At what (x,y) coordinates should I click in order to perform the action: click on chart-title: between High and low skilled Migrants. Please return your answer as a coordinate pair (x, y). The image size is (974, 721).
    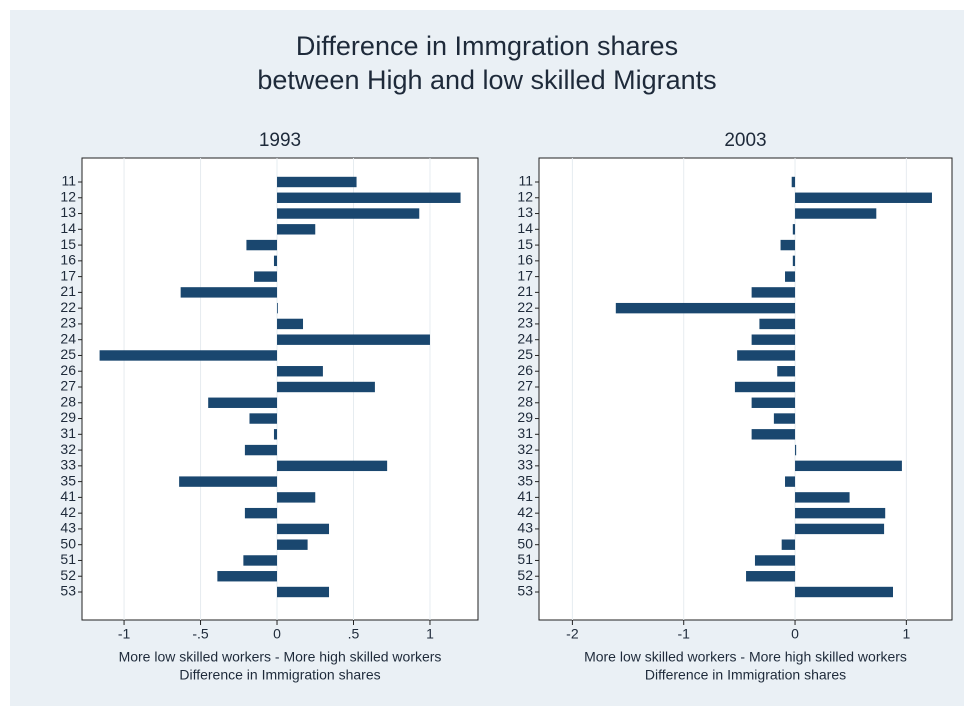
    Looking at the image, I should click on (486, 80).